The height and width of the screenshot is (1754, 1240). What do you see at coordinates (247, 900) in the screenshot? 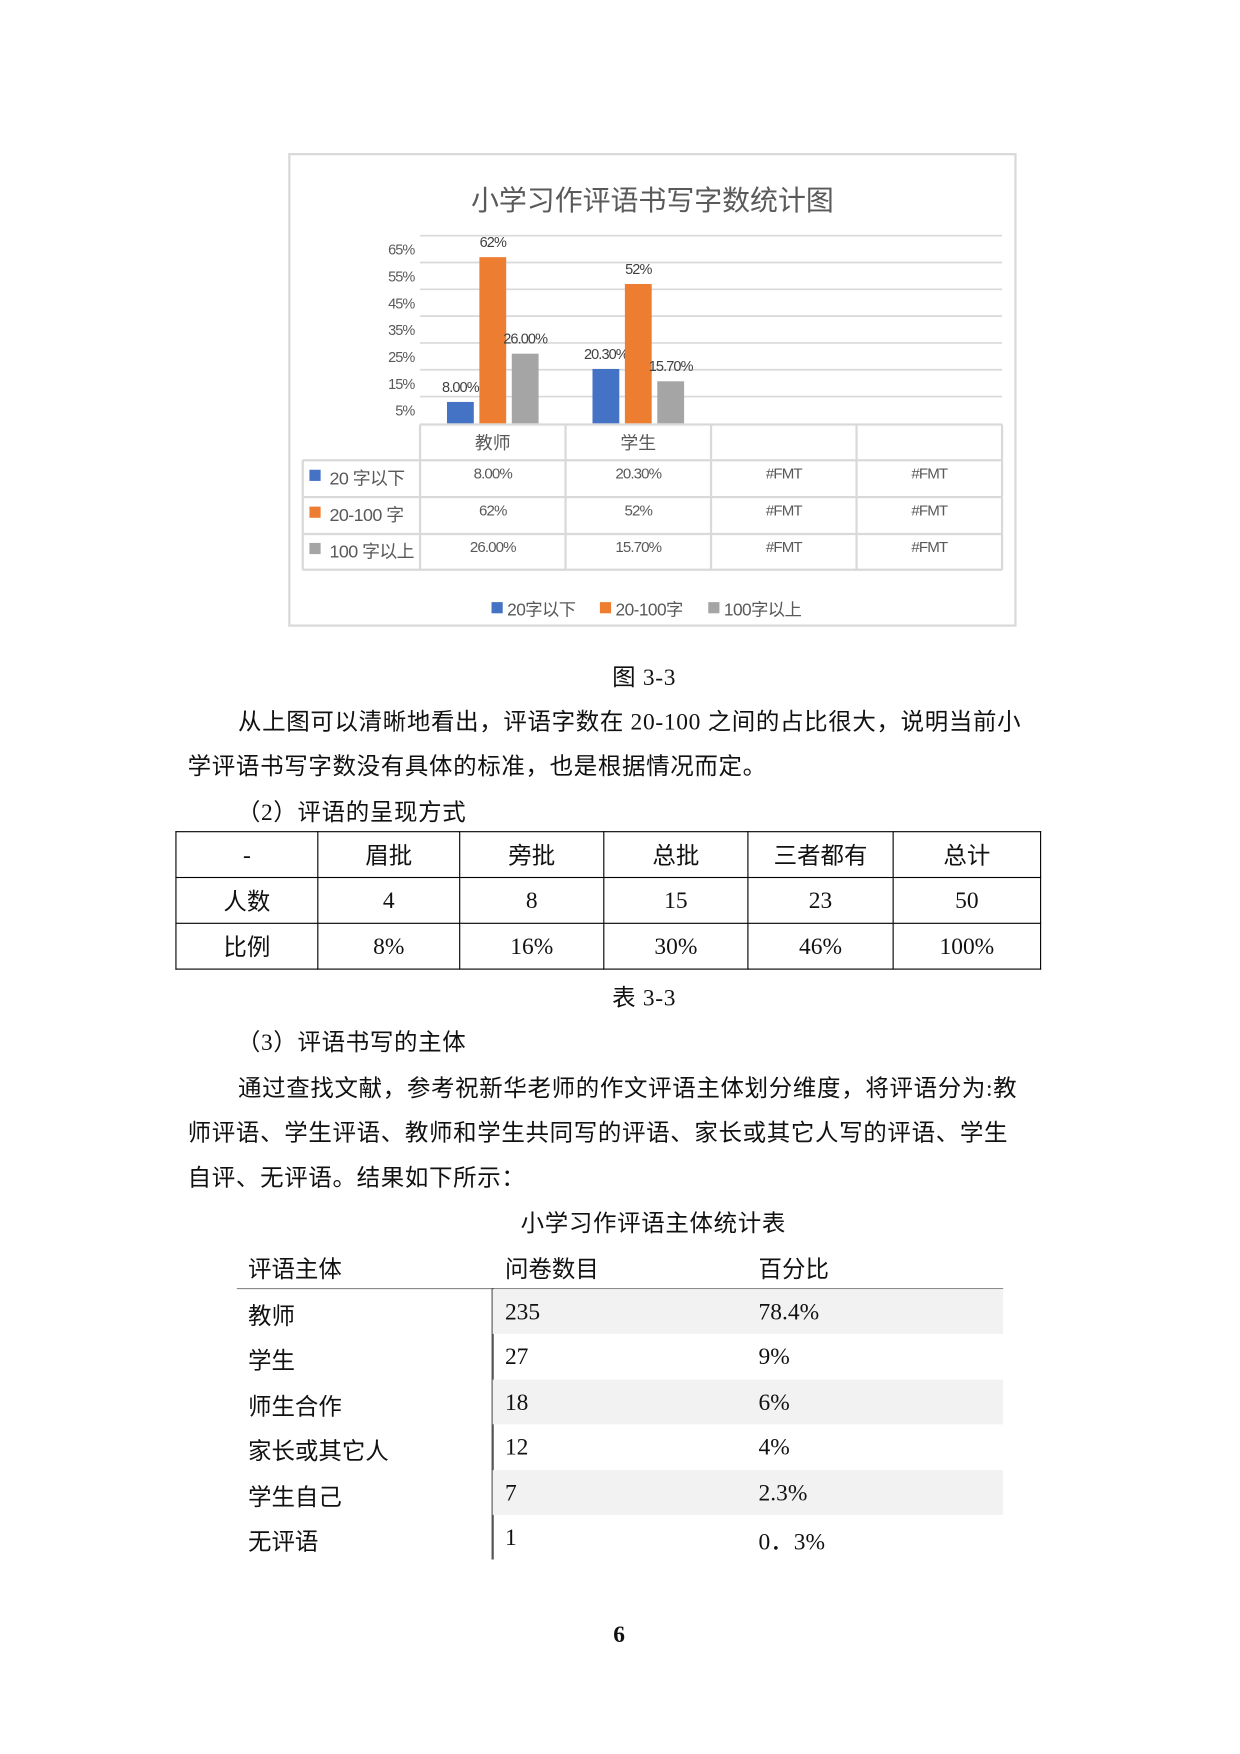
I see `table-cell: 人数` at bounding box center [247, 900].